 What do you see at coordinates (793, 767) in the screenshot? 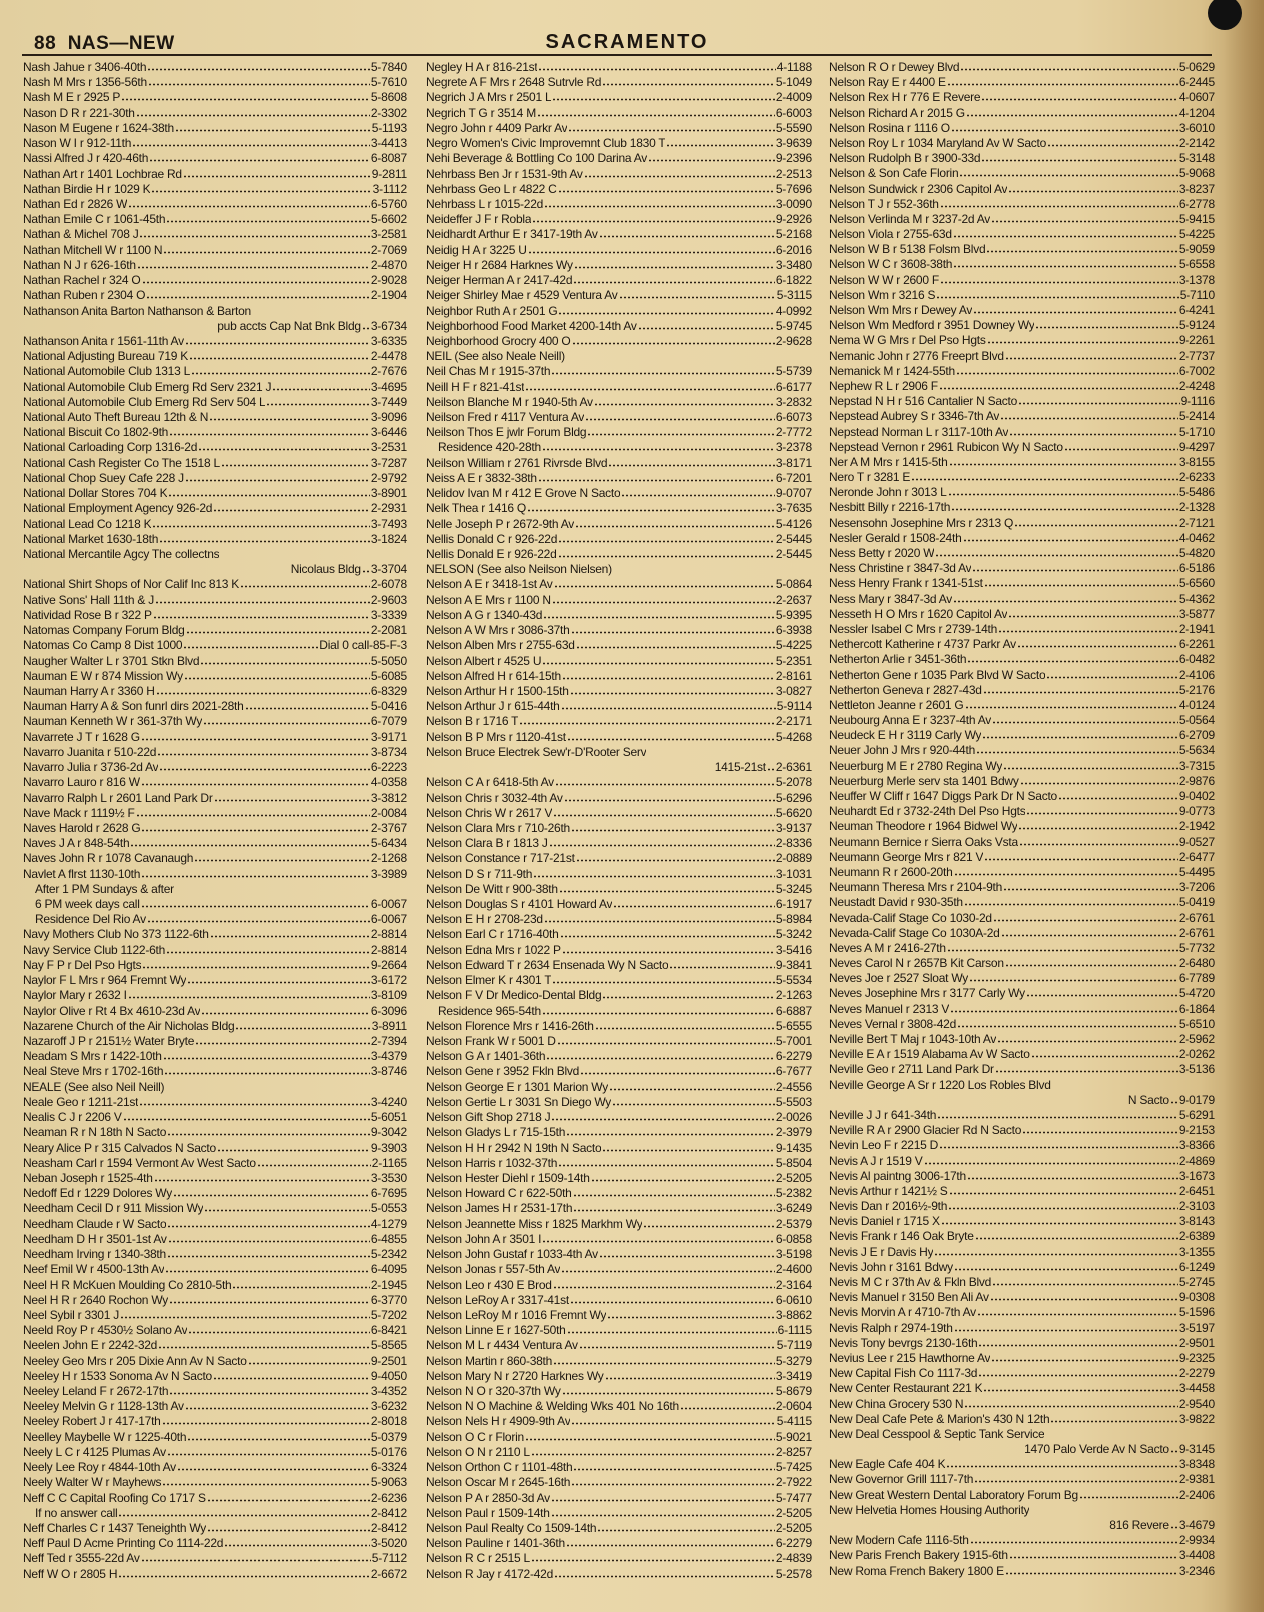
I see `phone-number: 2-6361` at bounding box center [793, 767].